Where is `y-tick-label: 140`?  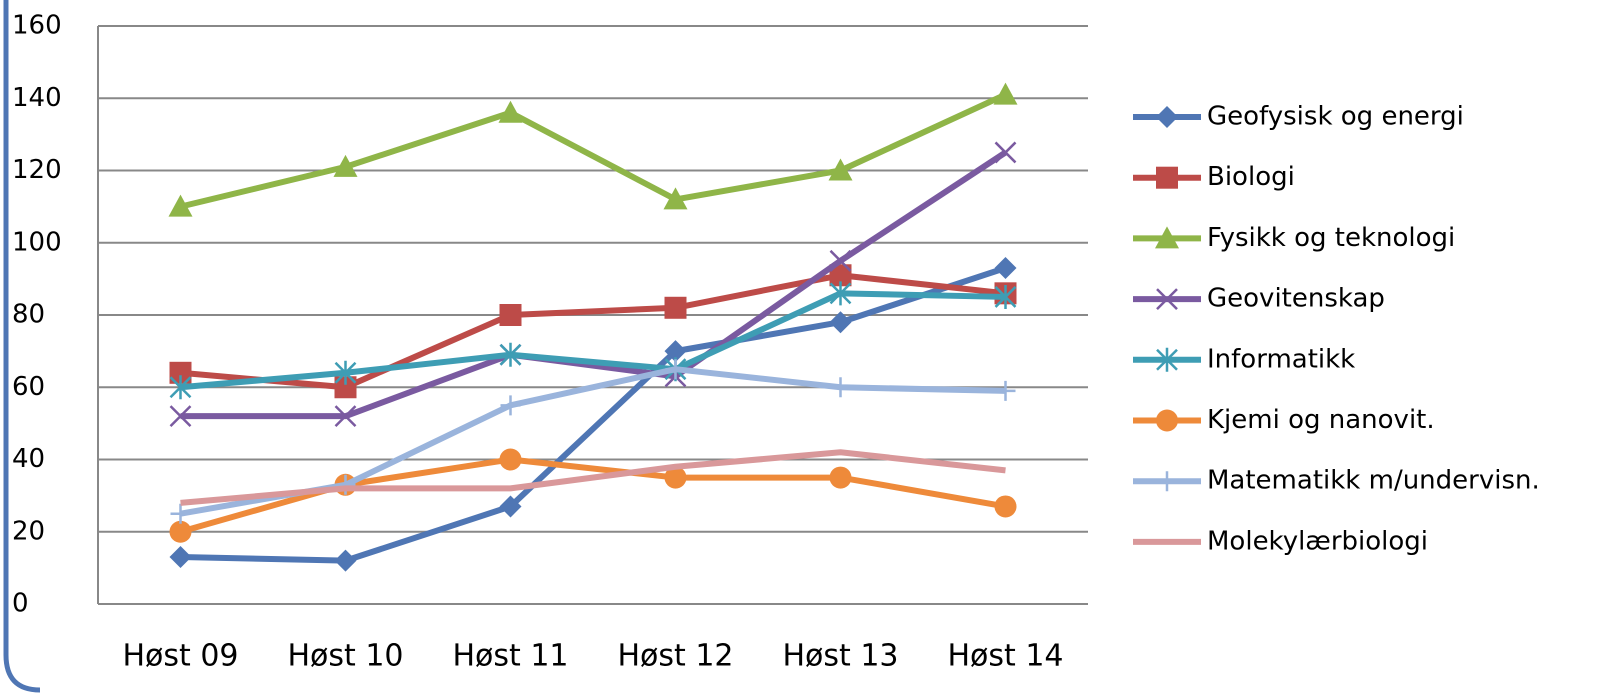
y-tick-label: 140 is located at coordinates (37, 98).